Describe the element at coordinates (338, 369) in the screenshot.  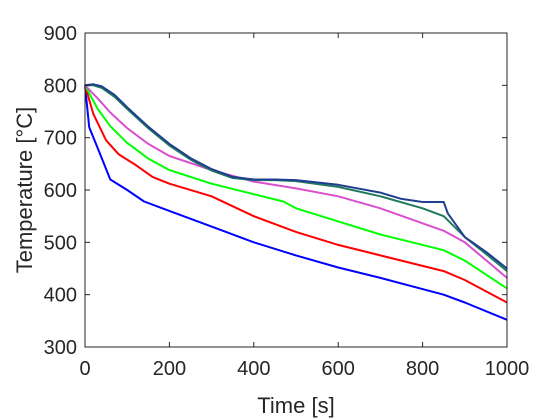
I see `x-tick-label: 600` at that location.